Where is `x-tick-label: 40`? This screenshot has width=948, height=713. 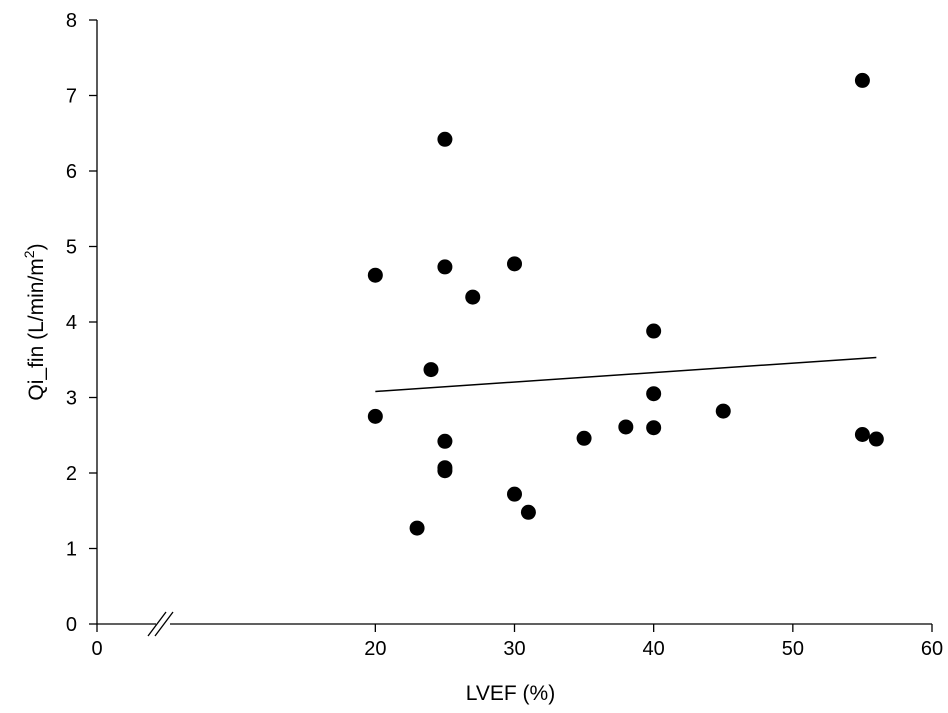
x-tick-label: 40 is located at coordinates (654, 649).